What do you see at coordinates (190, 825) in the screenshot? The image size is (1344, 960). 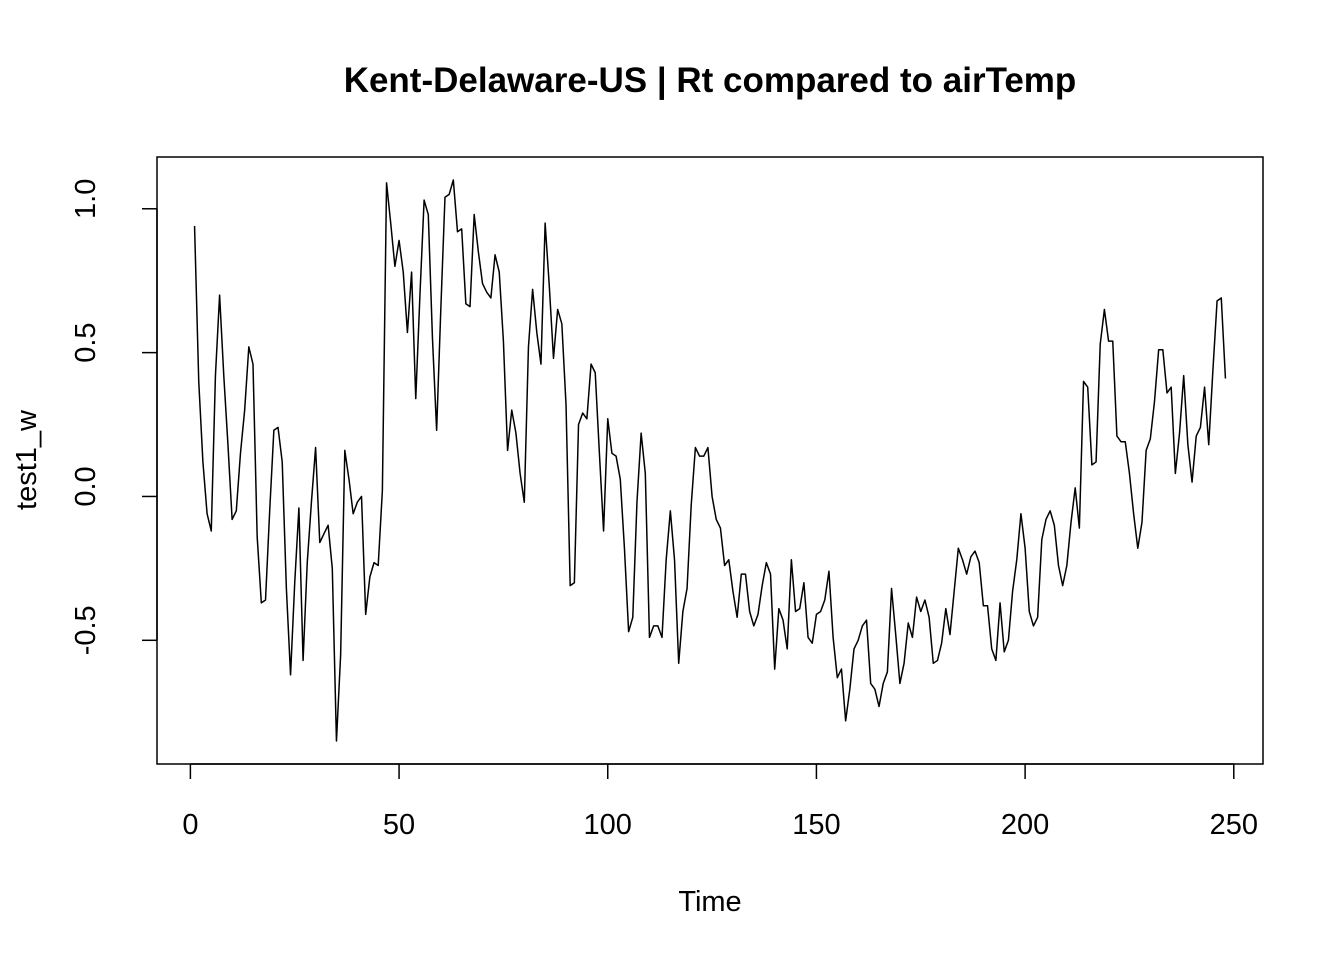 I see `x-tick-label: 0` at bounding box center [190, 825].